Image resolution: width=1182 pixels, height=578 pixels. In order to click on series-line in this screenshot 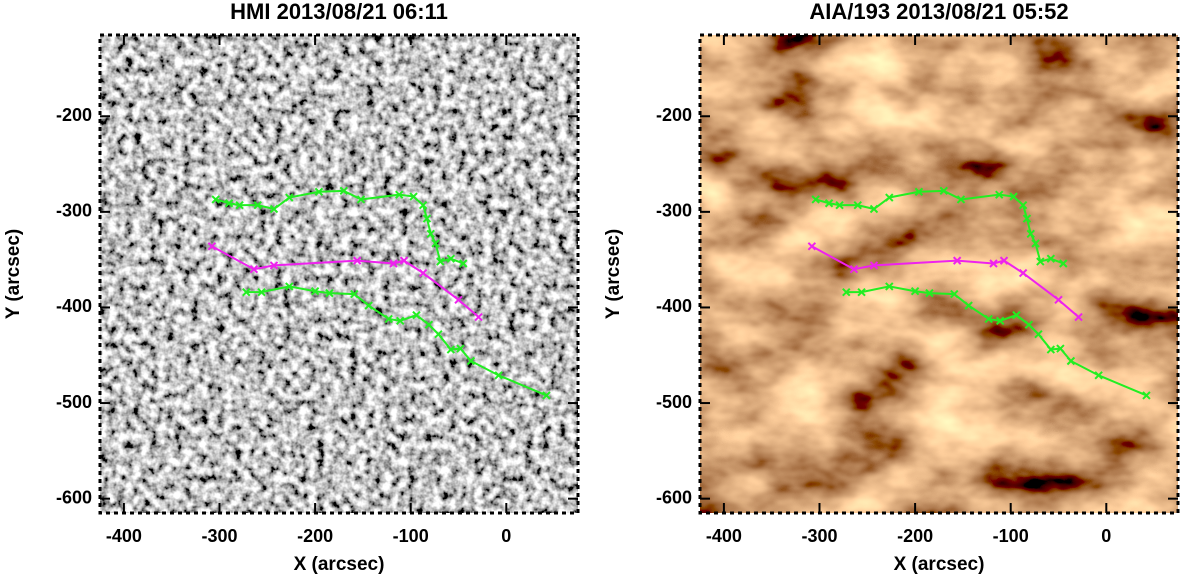, I will do `click(339, 227)`.